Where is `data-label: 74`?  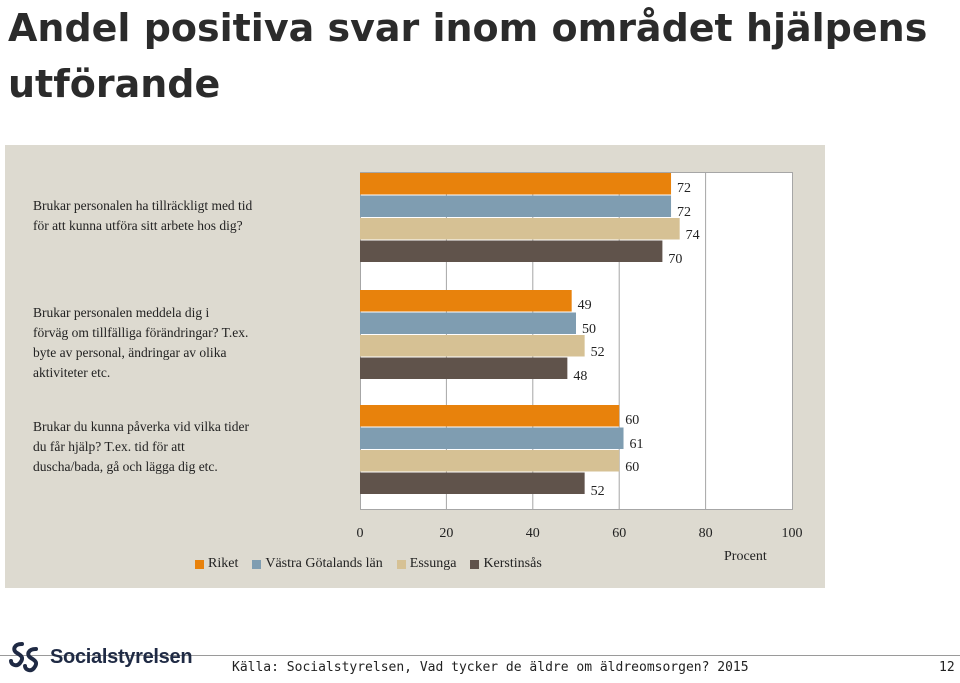
data-label: 74 is located at coordinates (693, 235).